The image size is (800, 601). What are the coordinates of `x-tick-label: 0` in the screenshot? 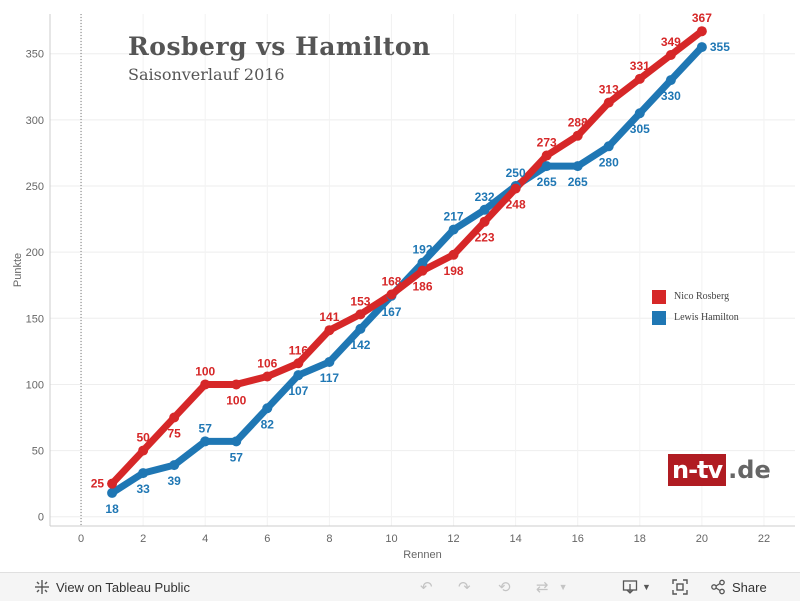 It's located at (81, 539).